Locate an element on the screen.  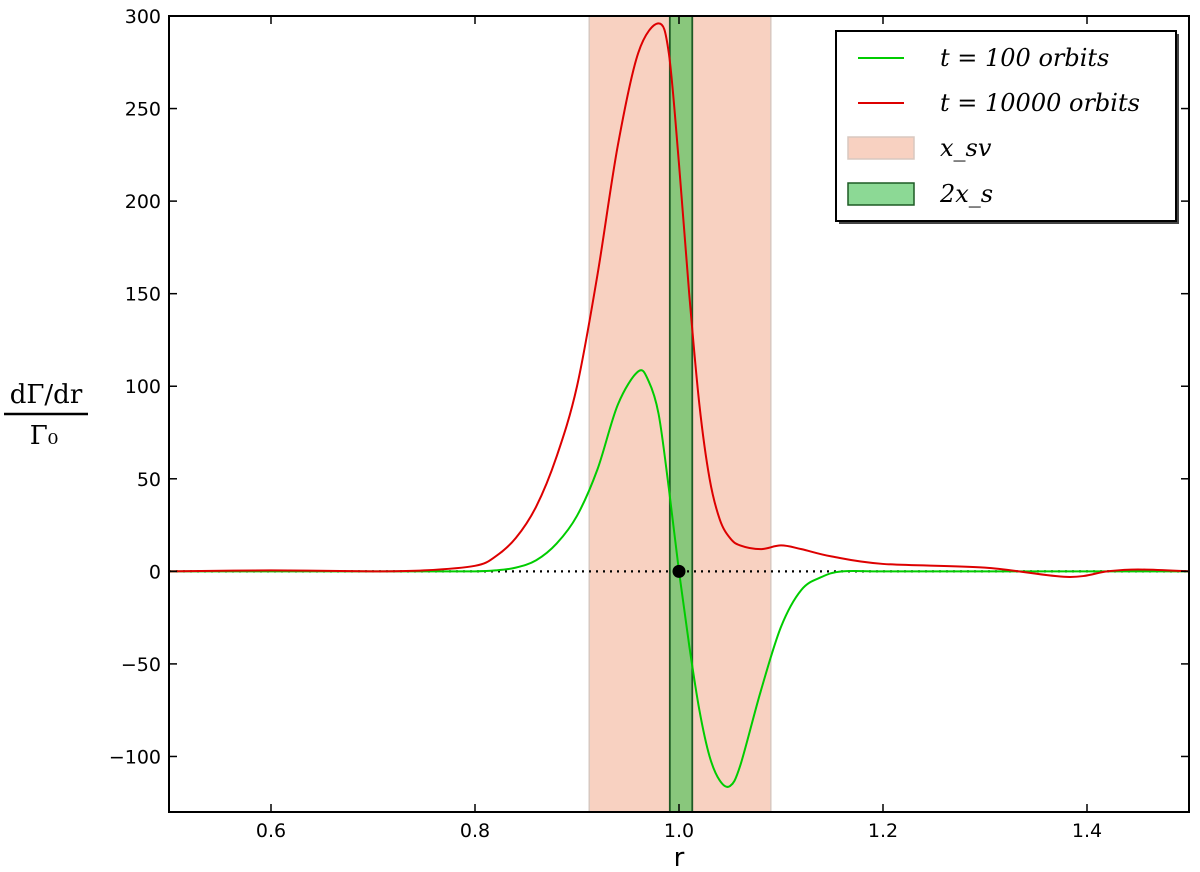
x-tick-label: 0.8 is located at coordinates (475, 831).